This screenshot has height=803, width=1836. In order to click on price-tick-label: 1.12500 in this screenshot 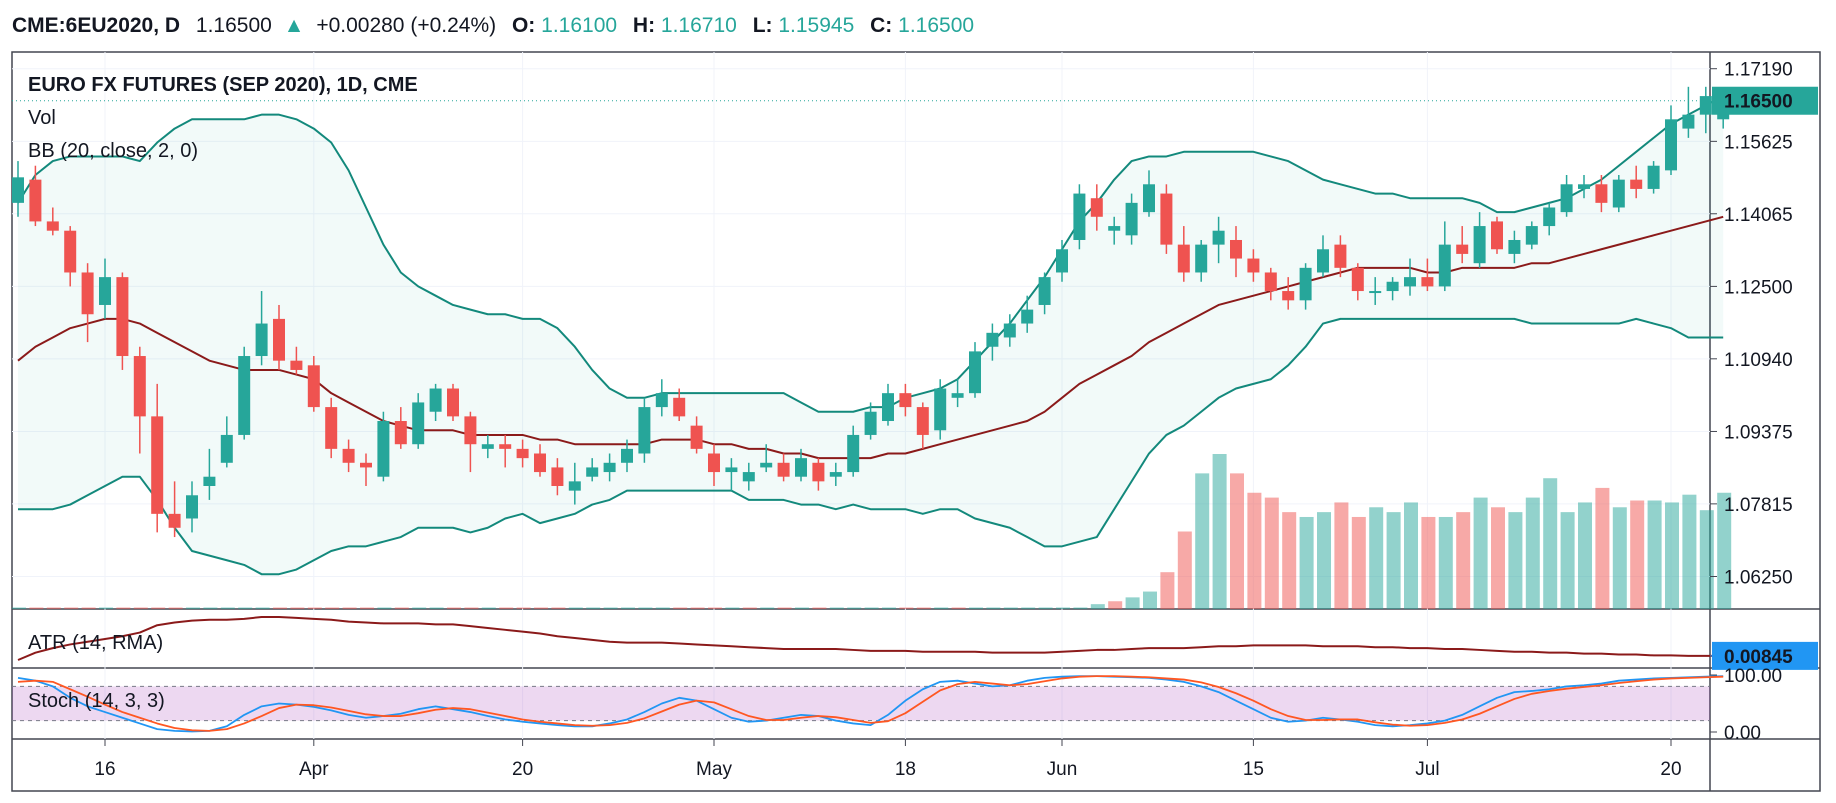, I will do `click(1758, 287)`.